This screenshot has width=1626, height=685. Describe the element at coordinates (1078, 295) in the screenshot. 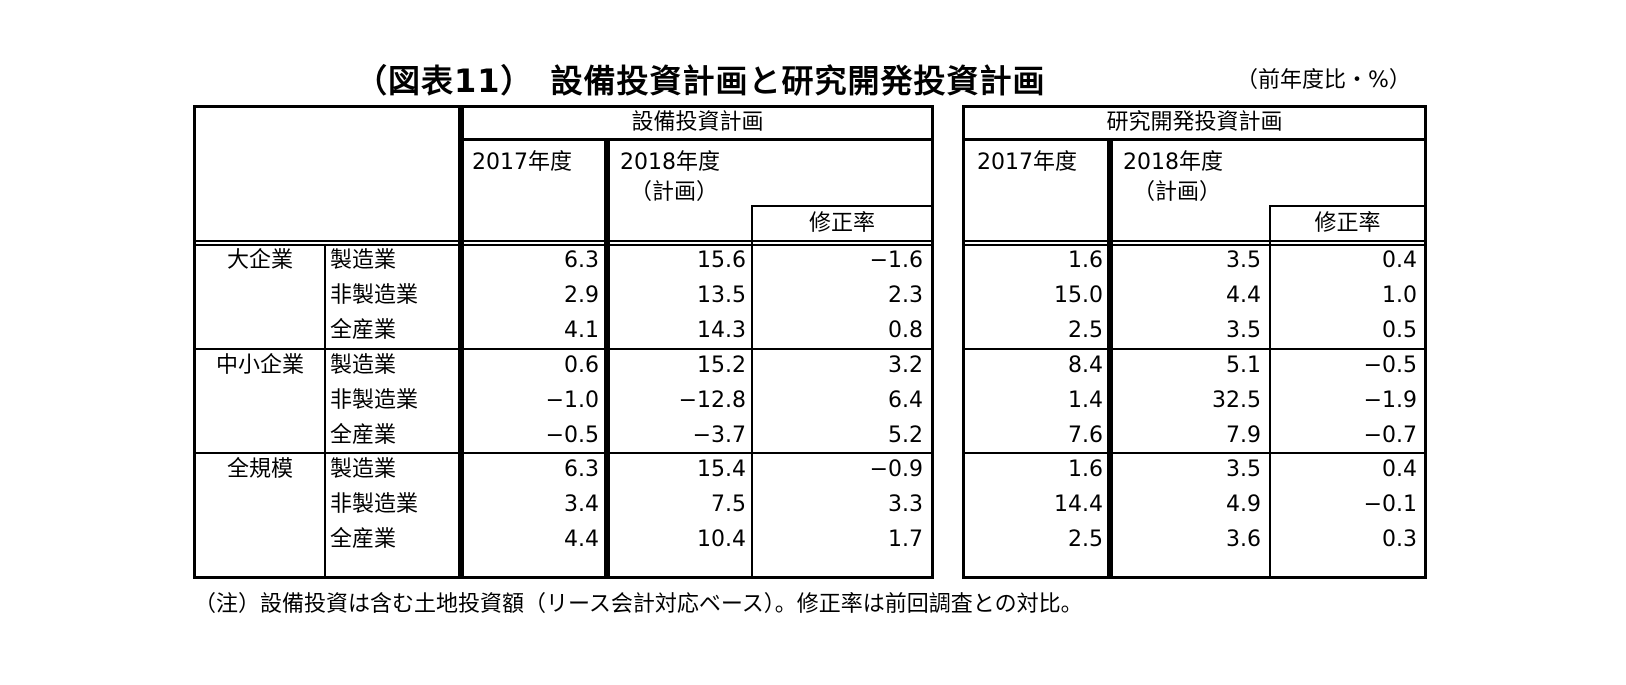

I see `rnd-2017-cell: 15.0` at that location.